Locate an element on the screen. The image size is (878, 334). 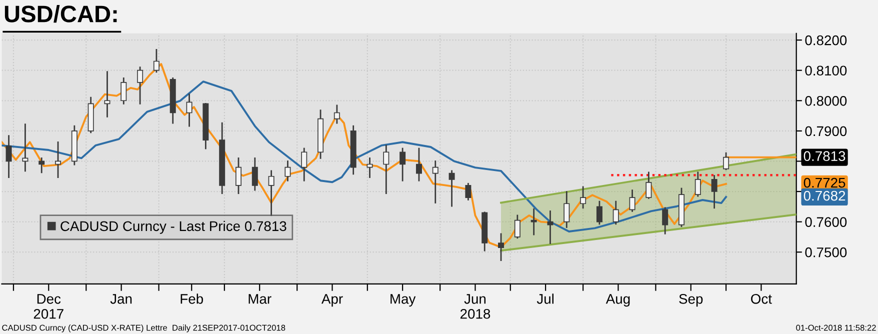
text: CADUSD Curncy (CAD-USD X-RATE) Lettre Daily 21SEP2017-01OCT2018 is located at coordinates (144, 328).